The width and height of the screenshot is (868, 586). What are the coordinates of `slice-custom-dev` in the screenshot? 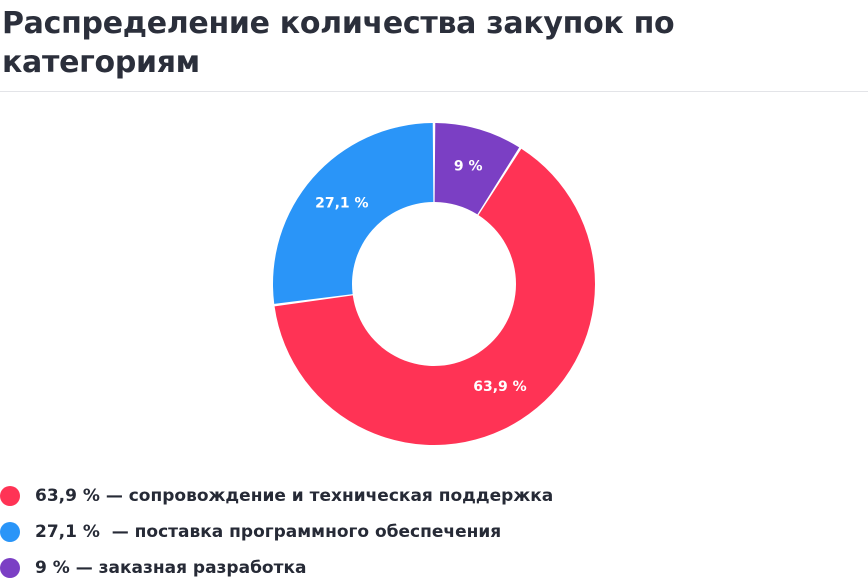 It's located at (477, 169).